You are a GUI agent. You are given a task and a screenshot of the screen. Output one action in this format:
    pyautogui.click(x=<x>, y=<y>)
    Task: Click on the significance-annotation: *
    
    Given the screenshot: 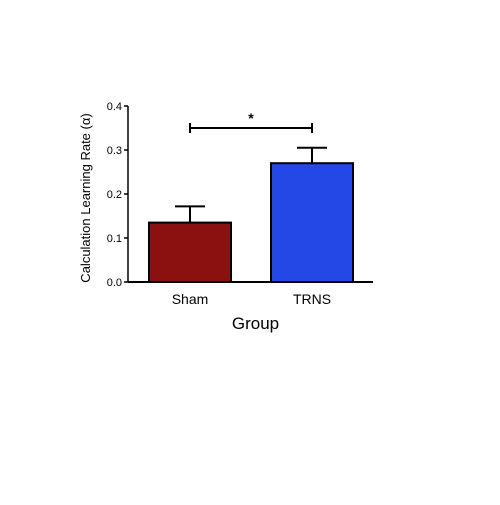 What is the action you would take?
    pyautogui.click(x=251, y=121)
    